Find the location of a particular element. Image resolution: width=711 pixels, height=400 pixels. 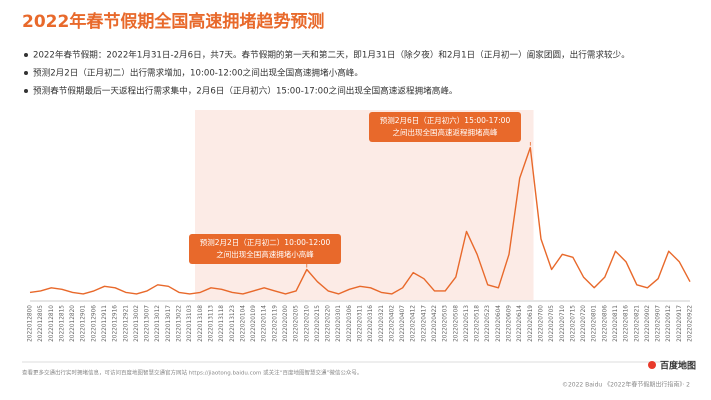

x-tick-label: 2022012810 is located at coordinates (52, 323).